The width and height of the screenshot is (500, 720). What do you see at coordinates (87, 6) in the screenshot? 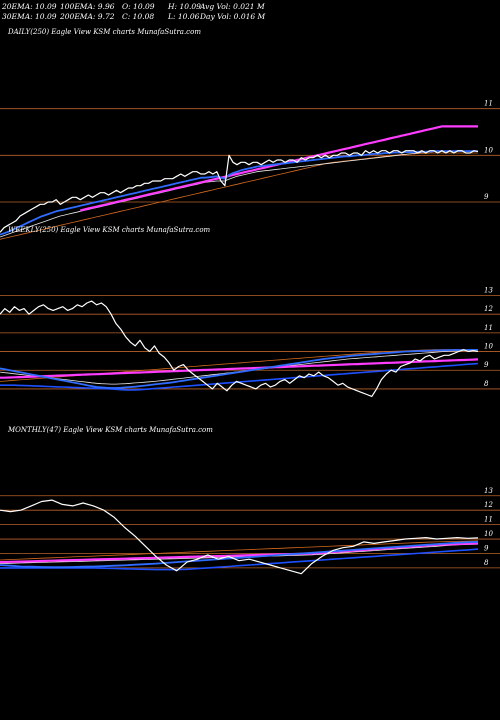
I see `ema100-value: 100EMA: 9.96` at bounding box center [87, 6].